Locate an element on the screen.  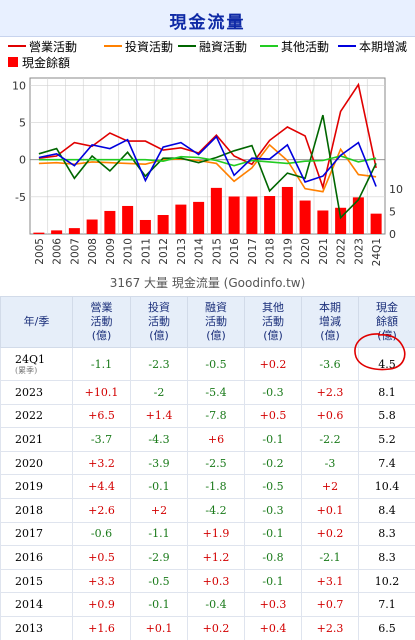
value-cell: +1.4 is located at coordinates (159, 416).